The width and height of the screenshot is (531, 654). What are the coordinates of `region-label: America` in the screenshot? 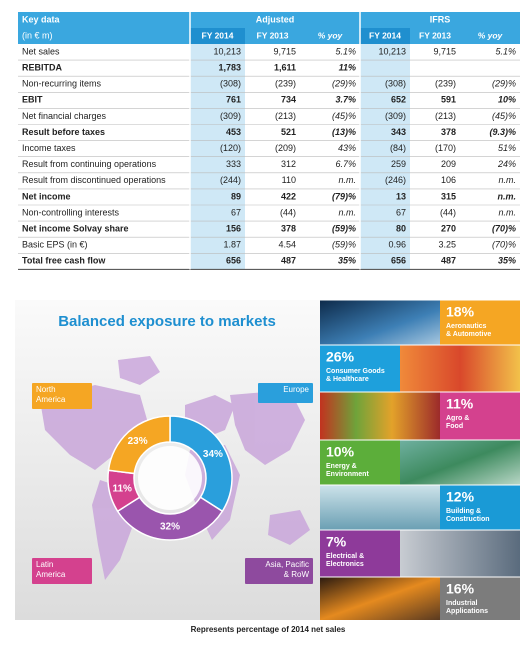 It's located at (51, 399).